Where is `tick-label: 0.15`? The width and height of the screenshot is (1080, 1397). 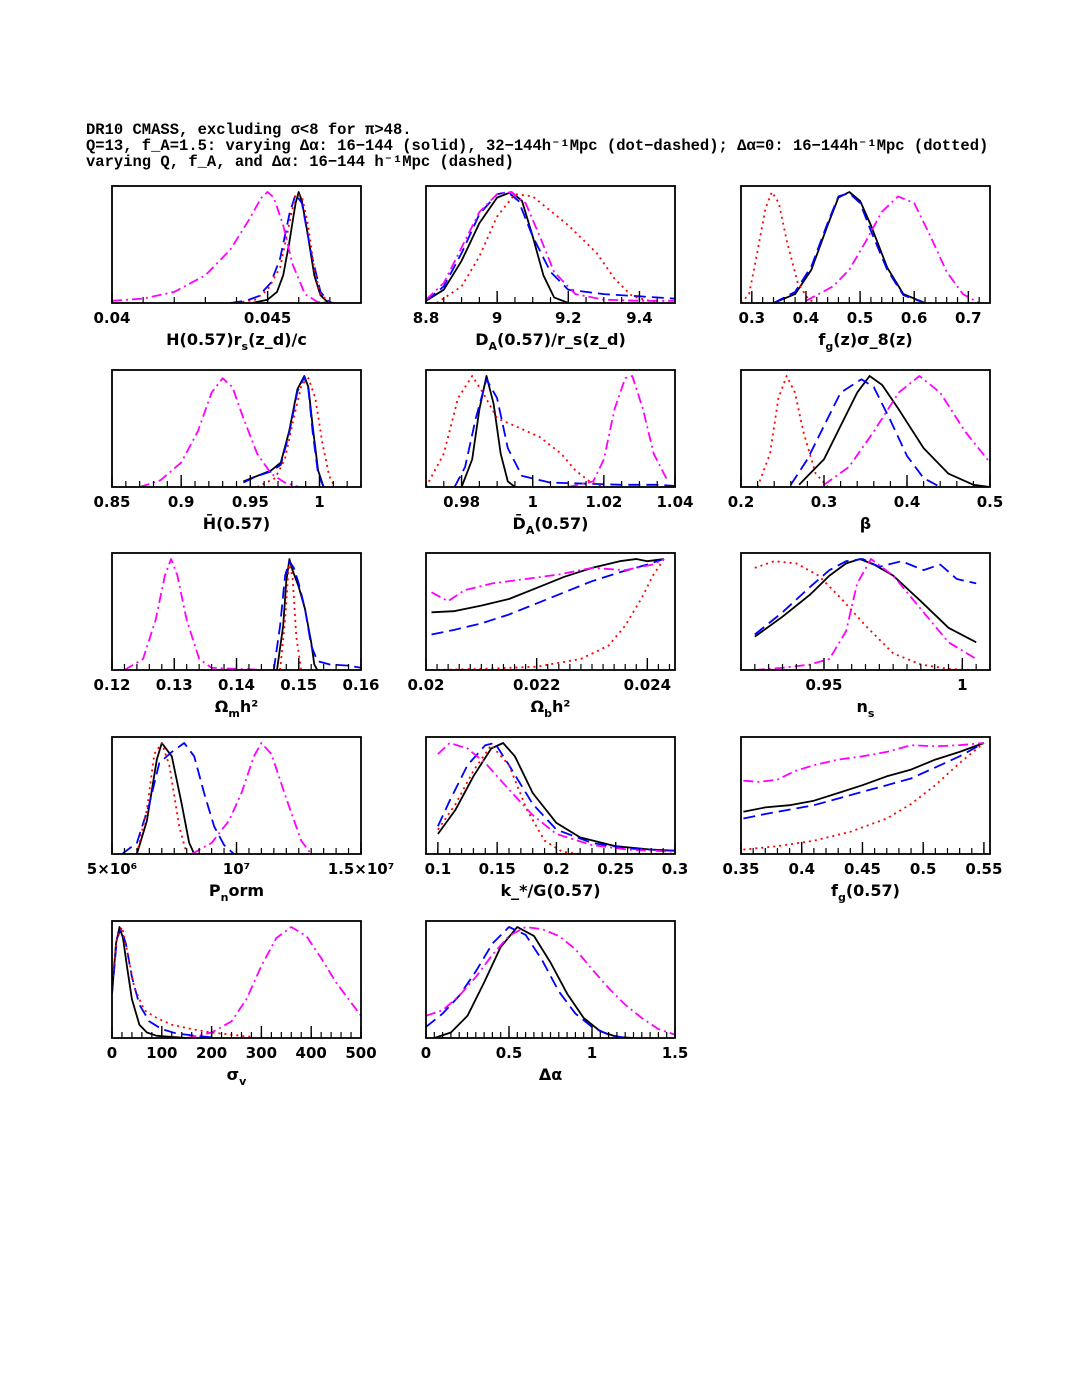
tick-label: 0.15 is located at coordinates (497, 869).